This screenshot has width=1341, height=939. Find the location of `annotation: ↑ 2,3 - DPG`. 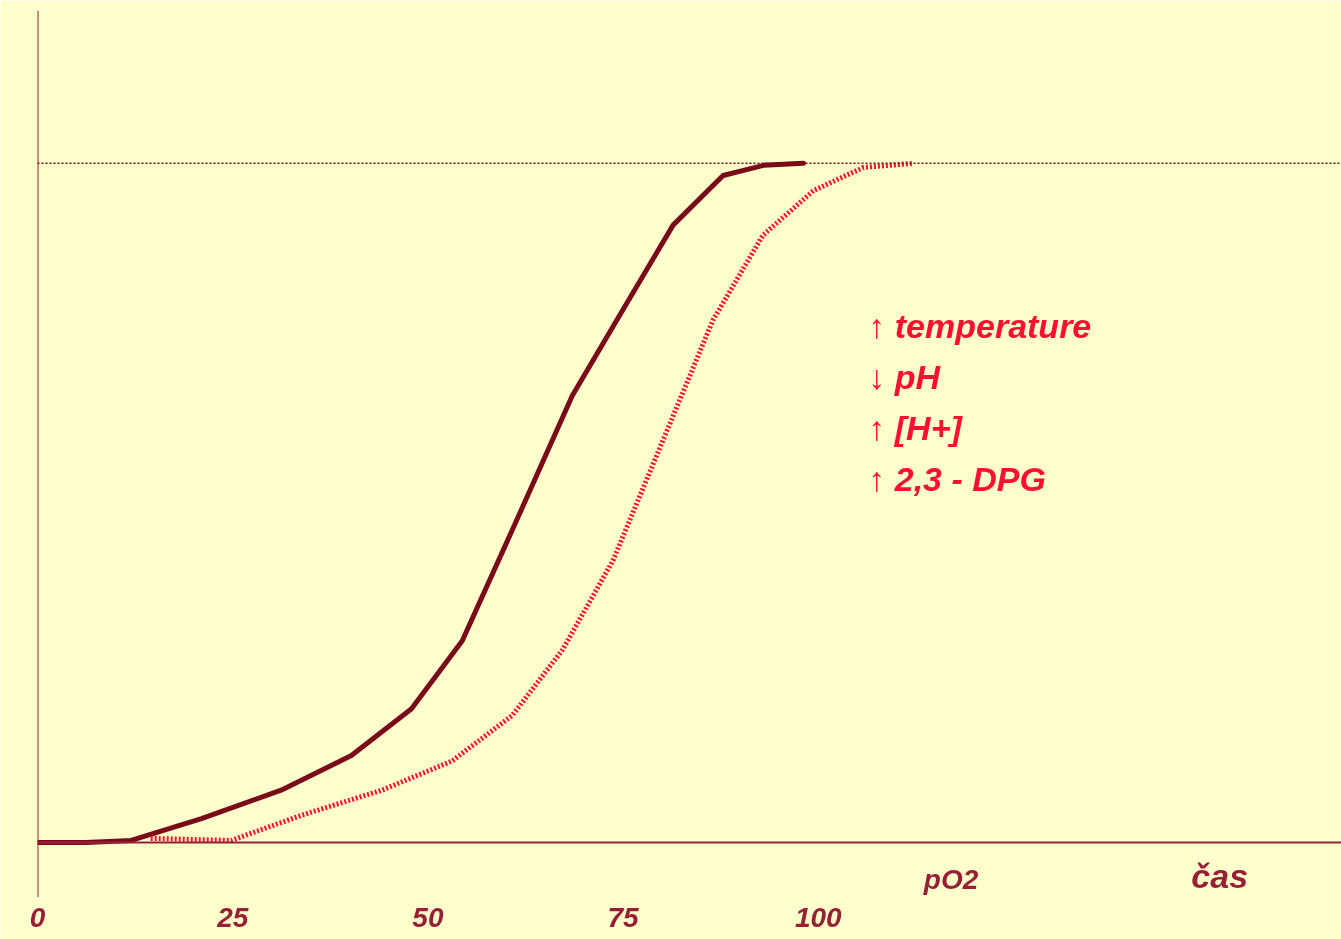

annotation: ↑ 2,3 - DPG is located at coordinates (957, 479).